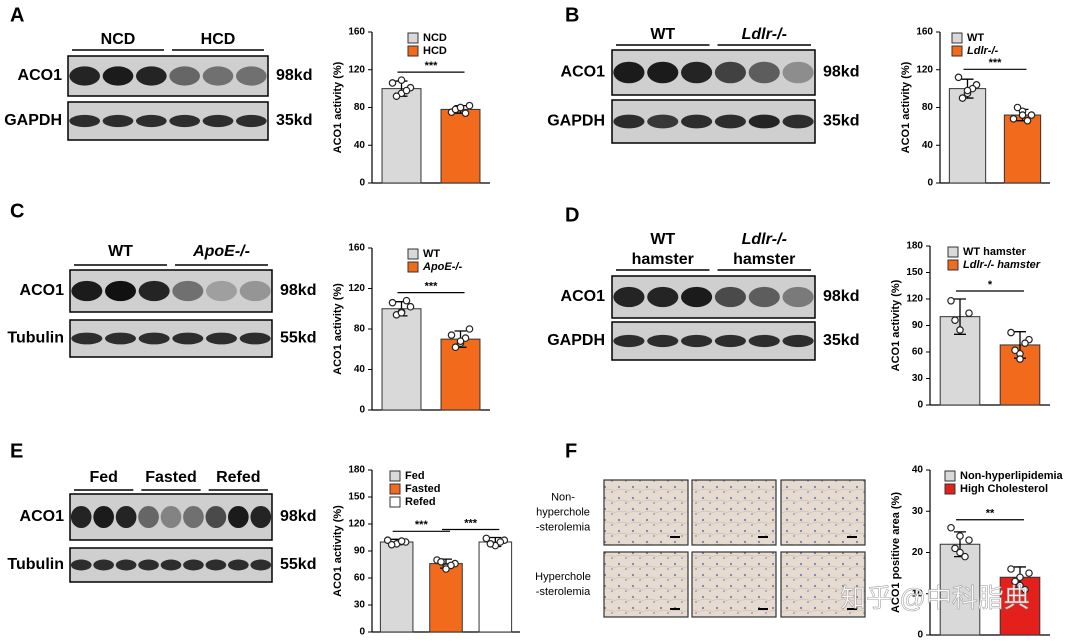  I want to click on y-tick-label: 120, so click(356, 288).